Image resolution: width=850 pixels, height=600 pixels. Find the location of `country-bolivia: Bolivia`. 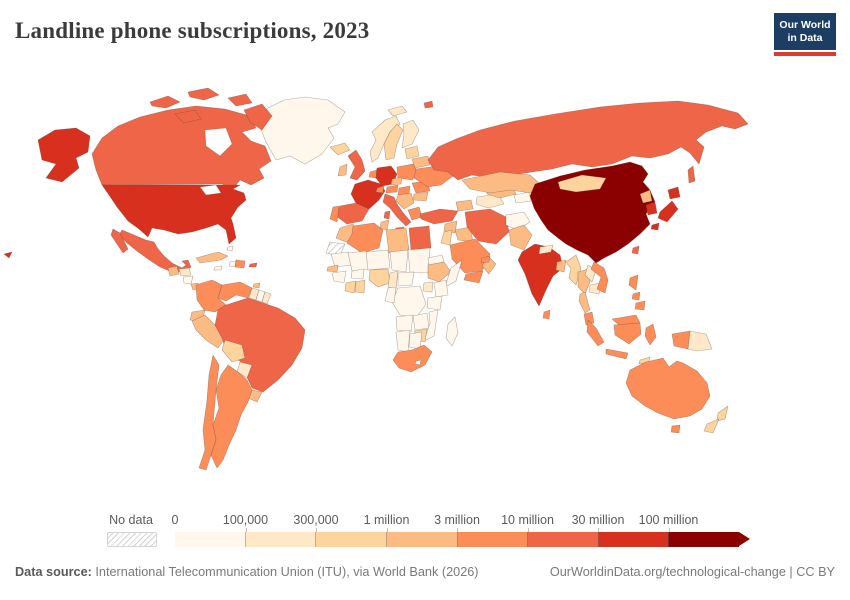

country-bolivia: Bolivia is located at coordinates (233, 351).